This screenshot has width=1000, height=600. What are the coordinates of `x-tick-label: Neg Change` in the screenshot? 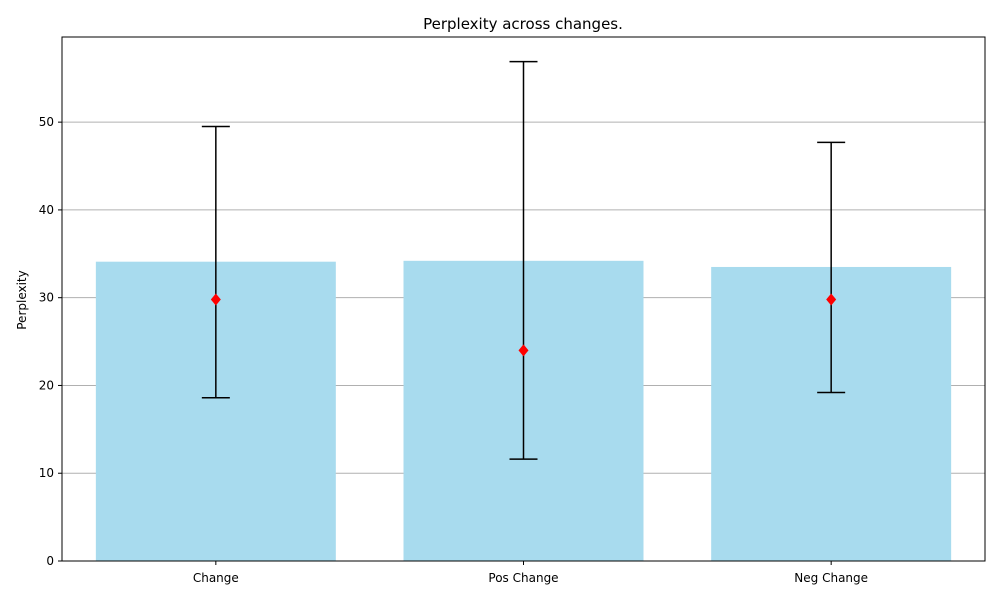 It's located at (831, 578).